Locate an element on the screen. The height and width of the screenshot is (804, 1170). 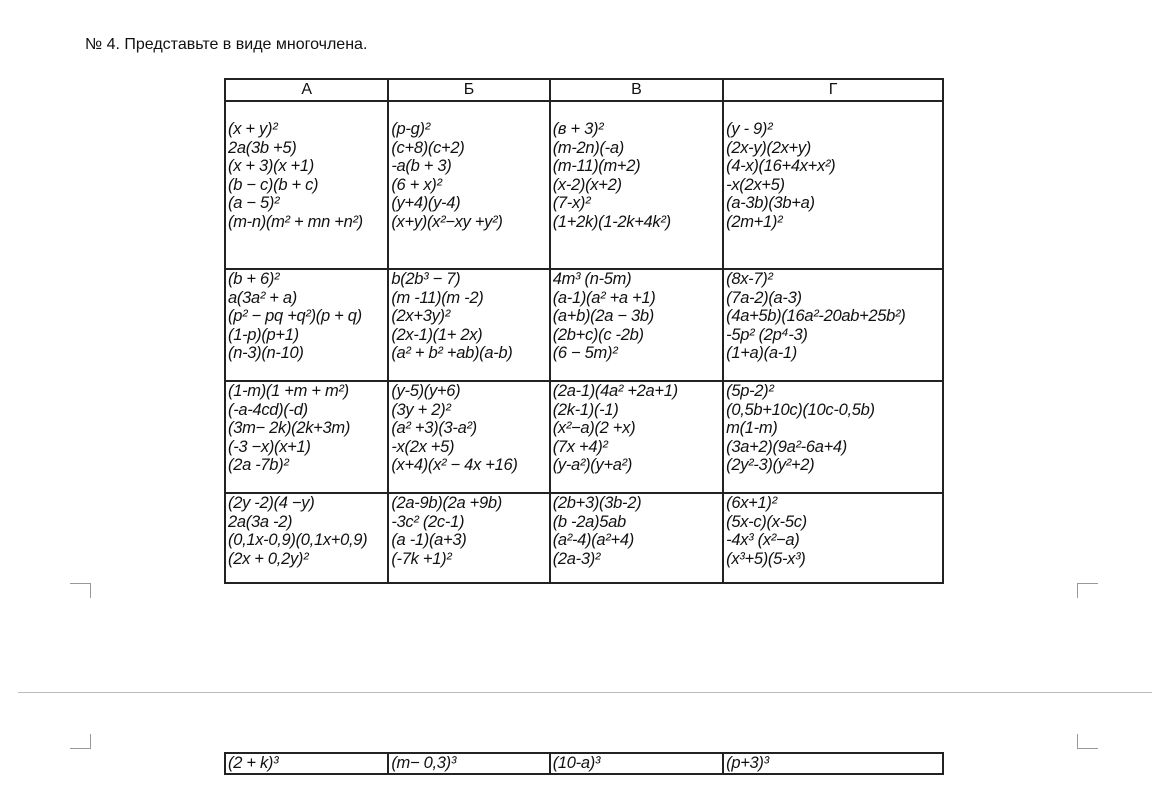
expression: (x+y)(x²−xy +y²) is located at coordinates (447, 221).